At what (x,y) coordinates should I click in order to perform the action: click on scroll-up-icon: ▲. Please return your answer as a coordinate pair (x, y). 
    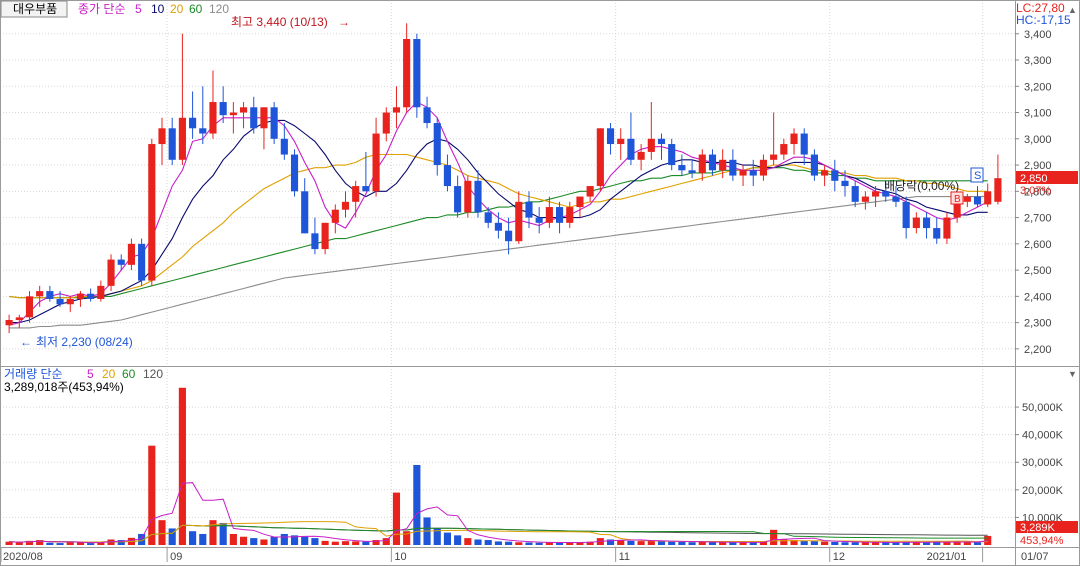
    Looking at the image, I should click on (1072, 10).